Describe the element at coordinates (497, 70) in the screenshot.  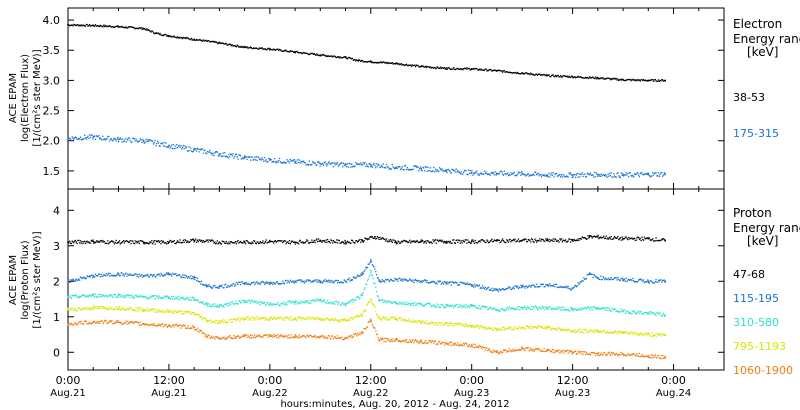
I see `electron-data-point-key` at that location.